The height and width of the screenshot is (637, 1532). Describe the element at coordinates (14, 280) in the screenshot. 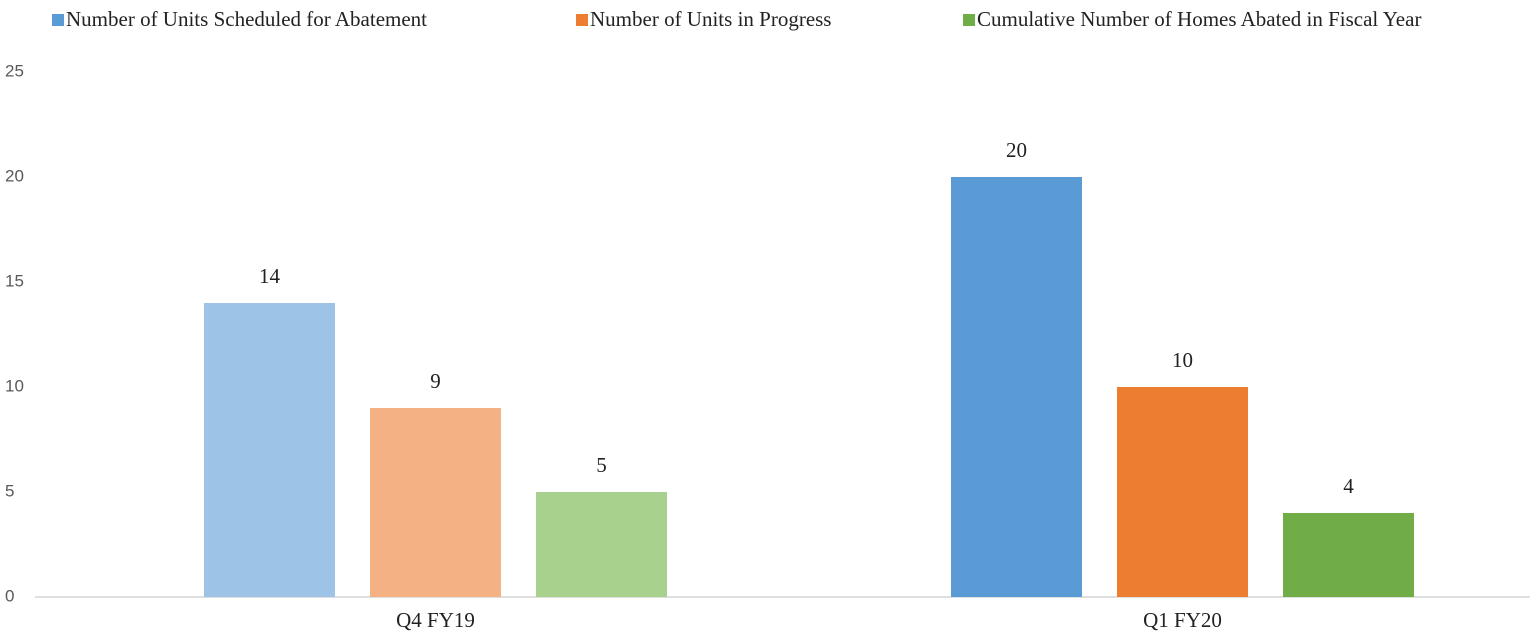

I see `y-tick-label: 15` at that location.